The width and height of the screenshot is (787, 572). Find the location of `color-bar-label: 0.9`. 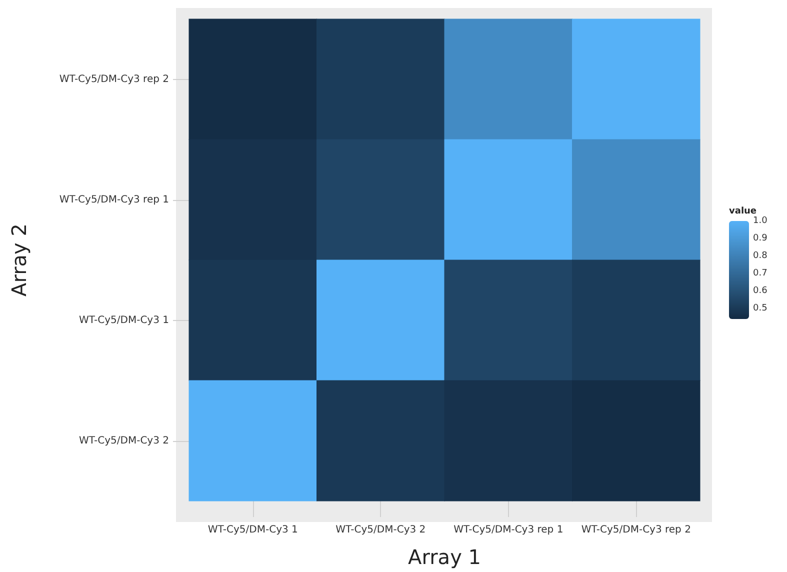

color-bar-label: 0.9 is located at coordinates (760, 239).